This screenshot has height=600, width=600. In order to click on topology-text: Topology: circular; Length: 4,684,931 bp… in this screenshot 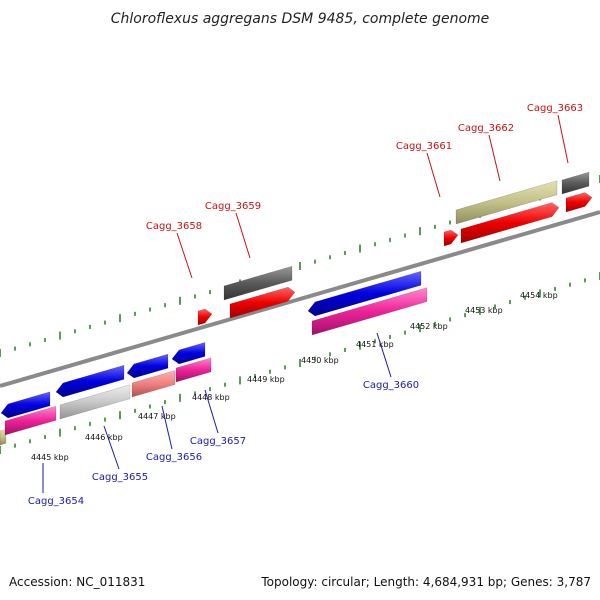, I will do `click(426, 582)`.